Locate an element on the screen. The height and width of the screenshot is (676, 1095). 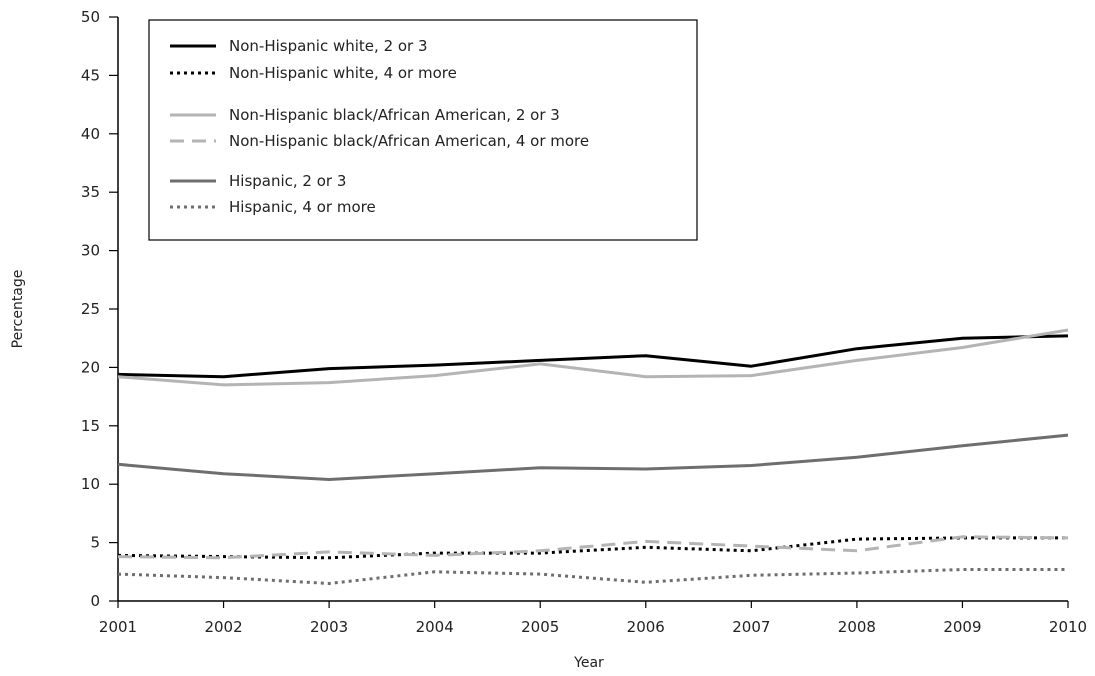
y-ticks: 0 5 10 15 20 25 30 35 40 45 50 is located at coordinates (99, 309).